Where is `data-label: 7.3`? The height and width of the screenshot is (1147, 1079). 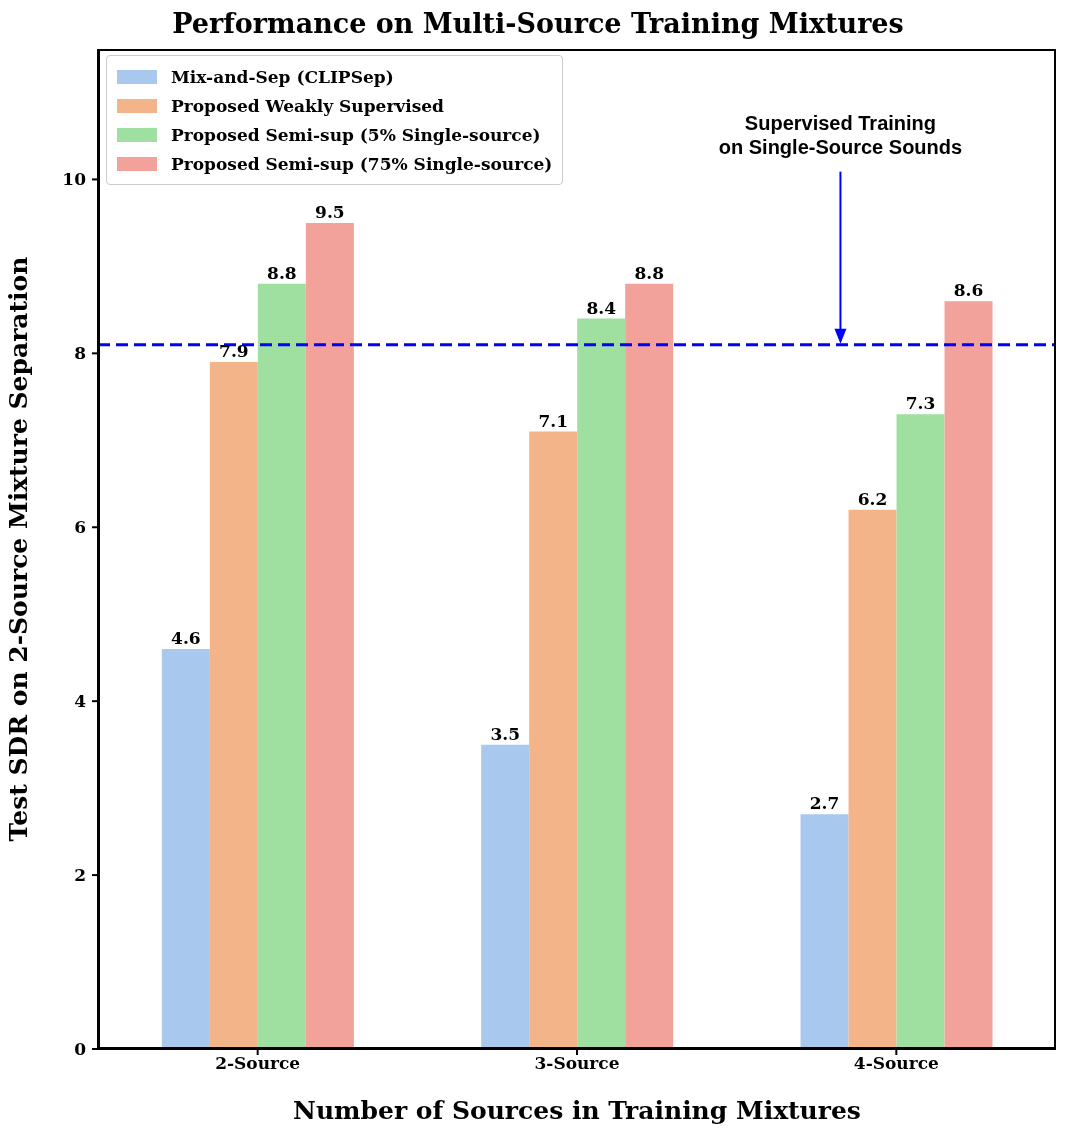 data-label: 7.3 is located at coordinates (920, 403).